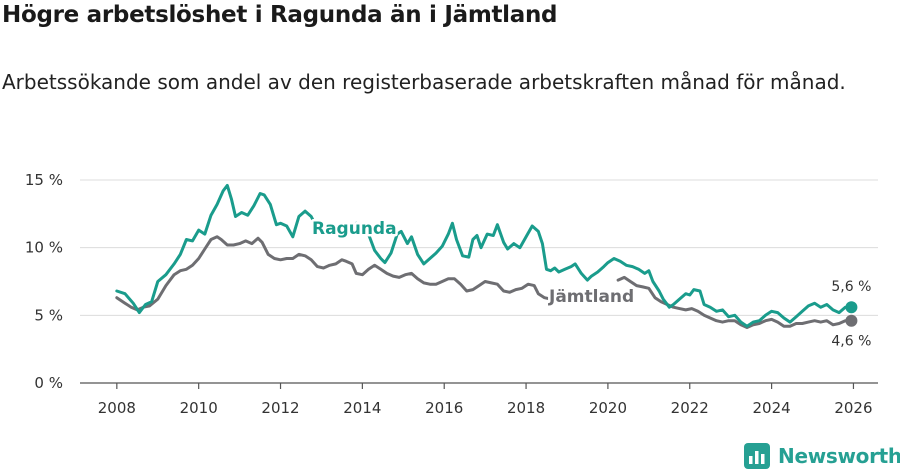 The width and height of the screenshot is (900, 474). I want to click on x-tick-label: 2010, so click(199, 408).